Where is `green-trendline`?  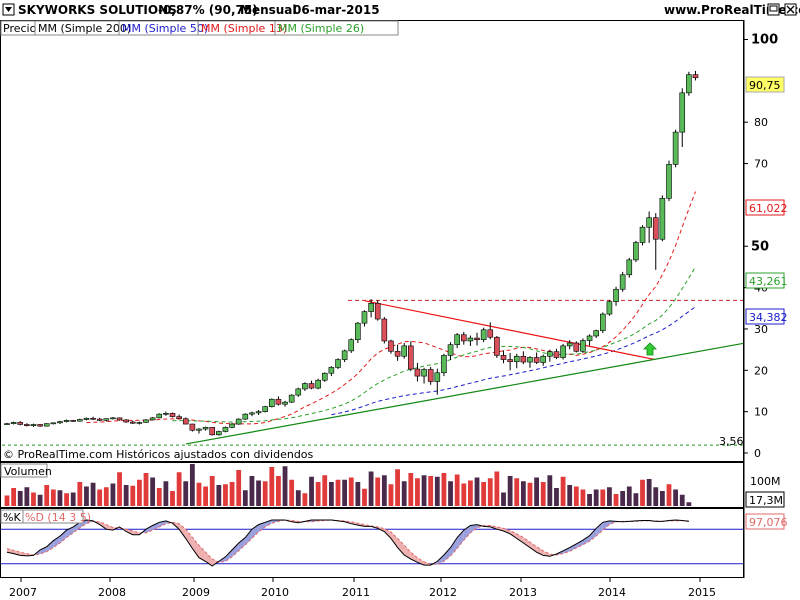
green-trendline is located at coordinates (464, 393).